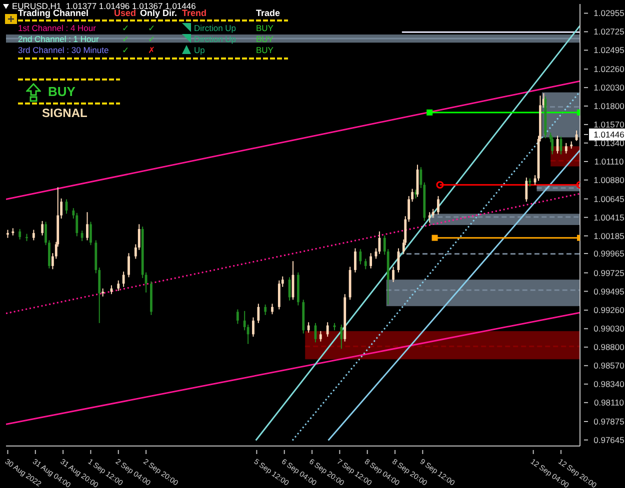 The image size is (625, 488). I want to click on y-tick-label: 1.01110, so click(609, 161).